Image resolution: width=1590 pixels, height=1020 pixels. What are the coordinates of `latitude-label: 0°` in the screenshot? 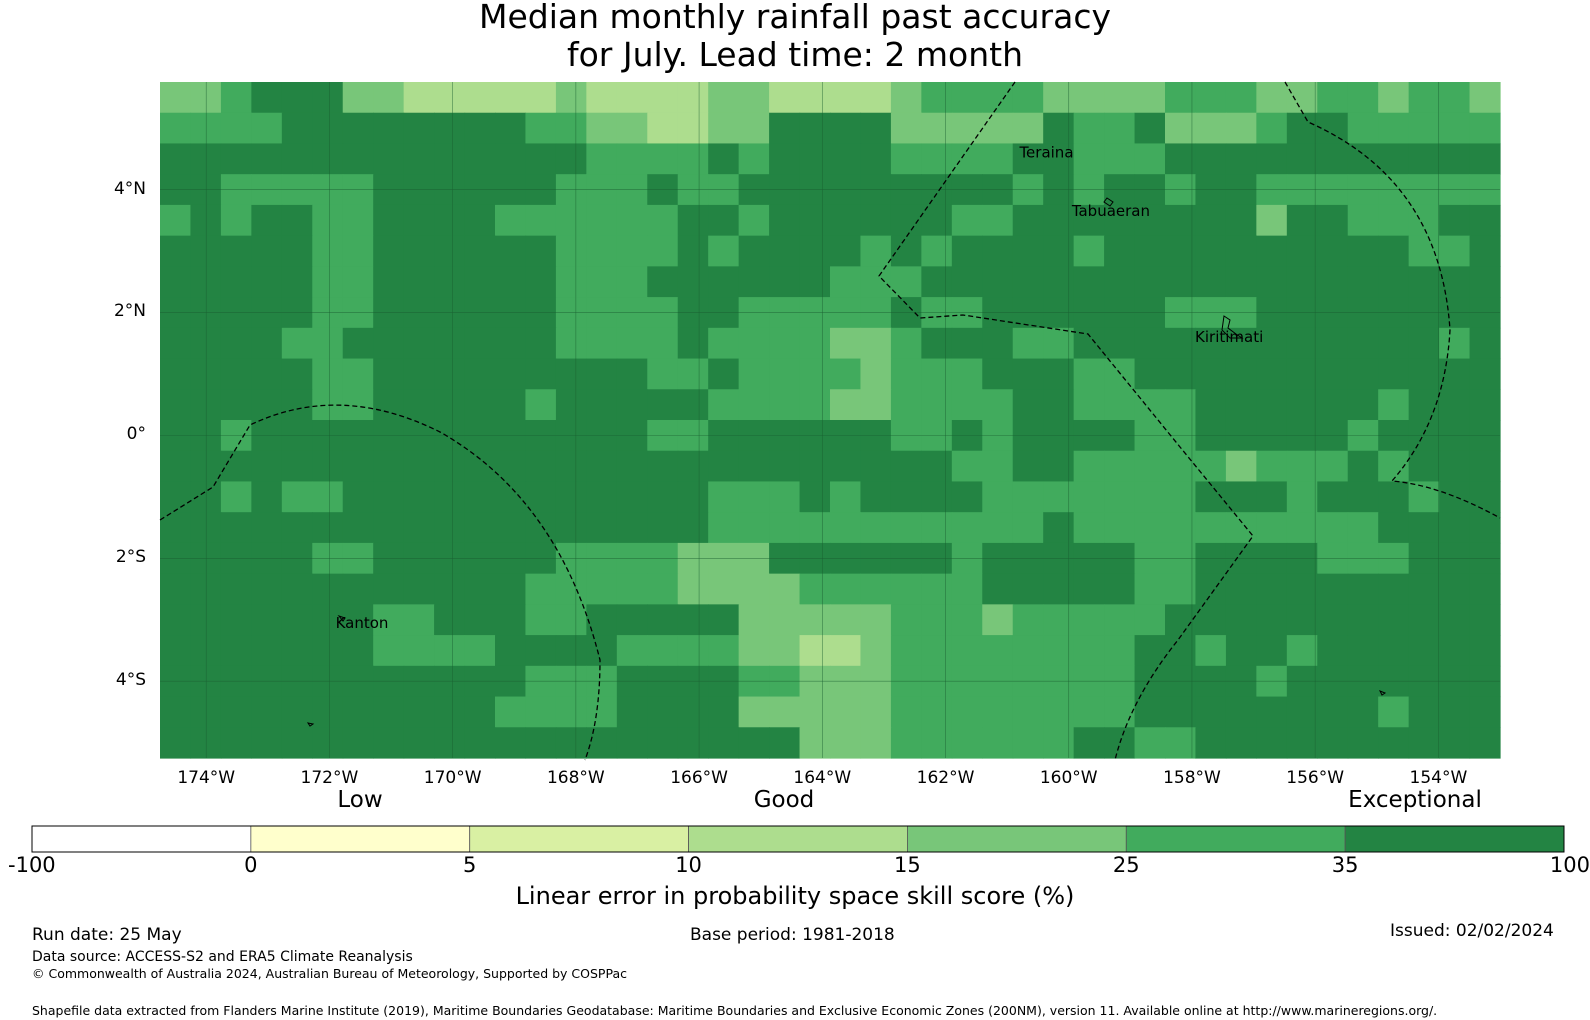 It's located at (136, 434).